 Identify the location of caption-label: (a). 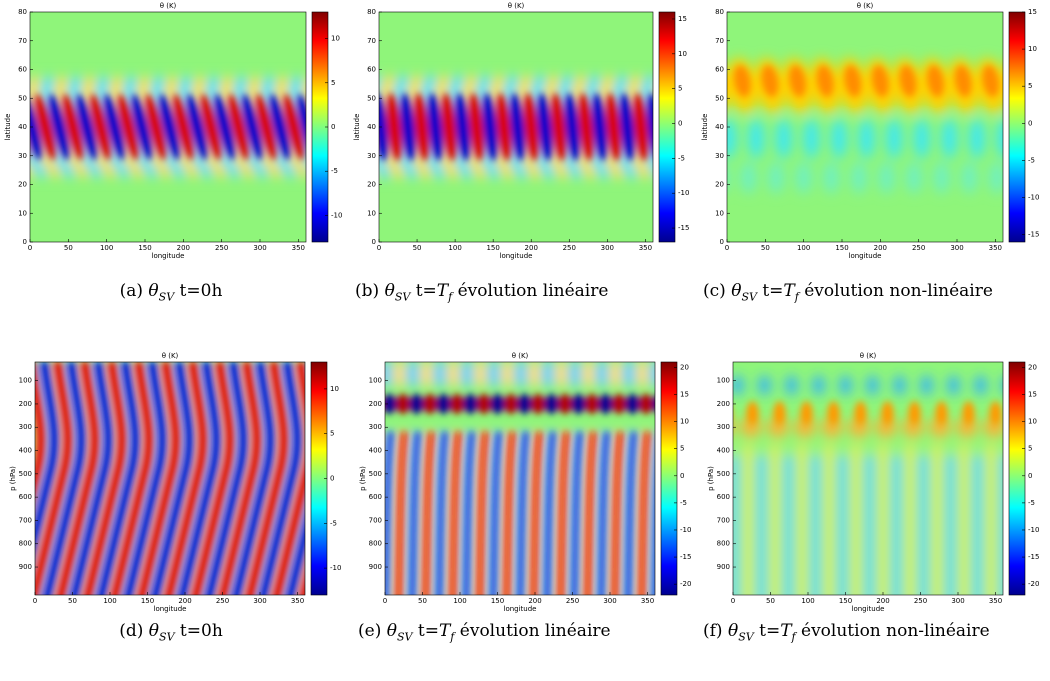
(131, 291).